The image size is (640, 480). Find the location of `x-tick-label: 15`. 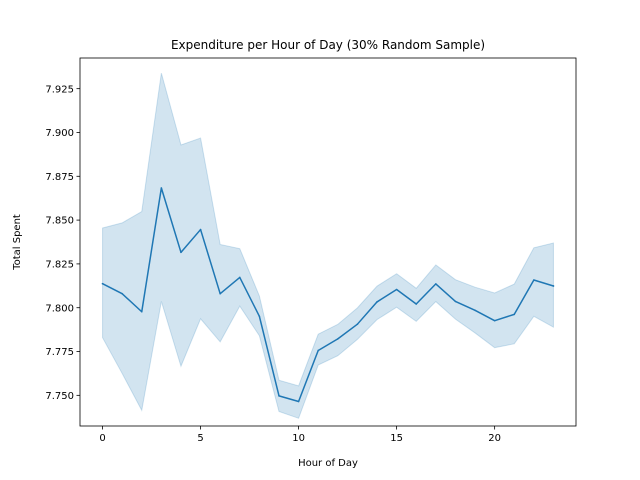

x-tick-label: 15 is located at coordinates (396, 438).